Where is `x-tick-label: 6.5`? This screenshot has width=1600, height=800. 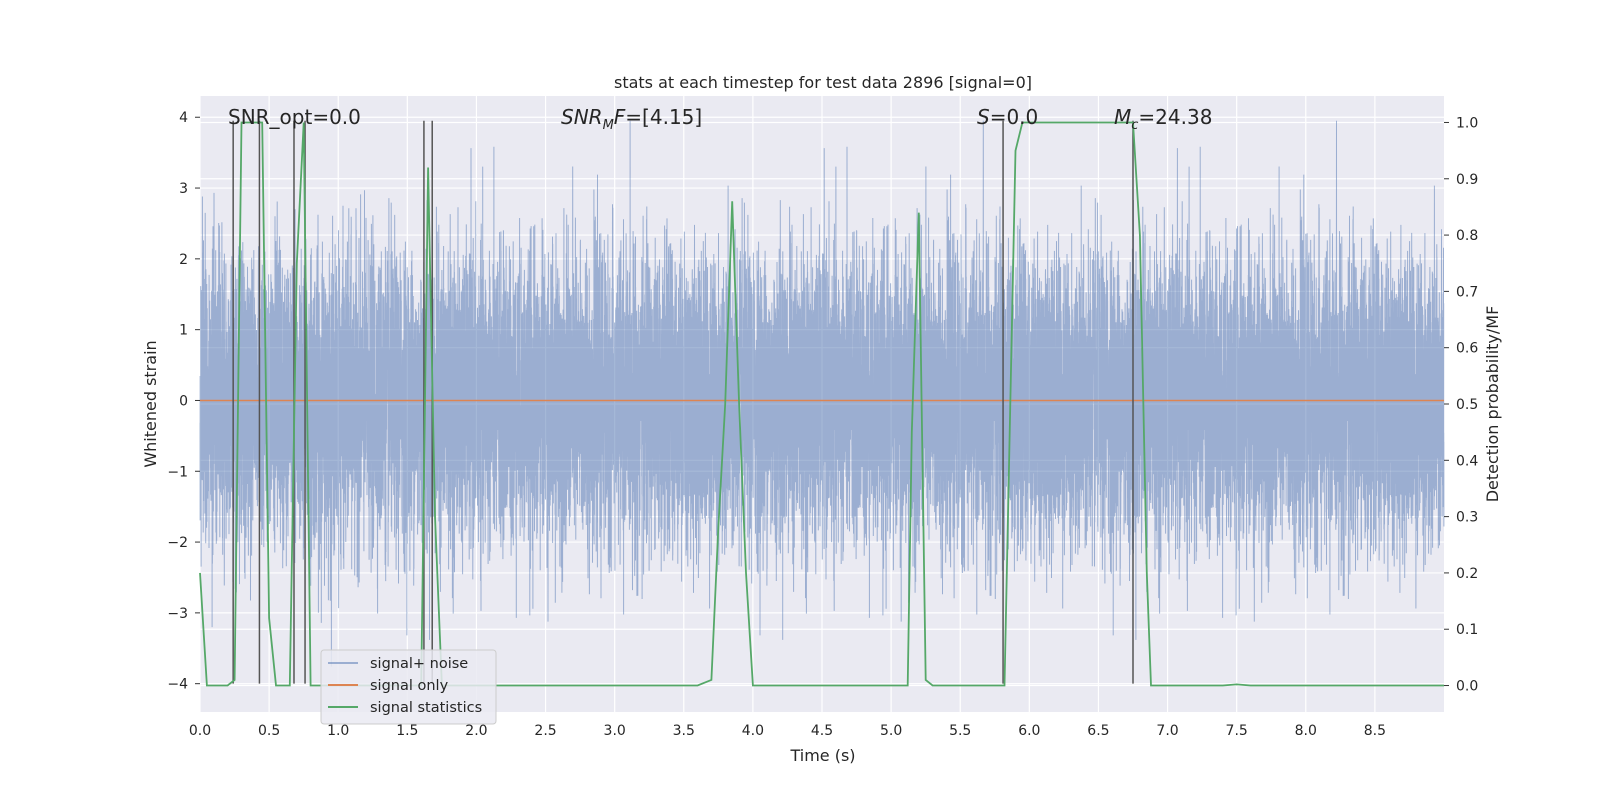
x-tick-label: 6.5 is located at coordinates (1098, 731).